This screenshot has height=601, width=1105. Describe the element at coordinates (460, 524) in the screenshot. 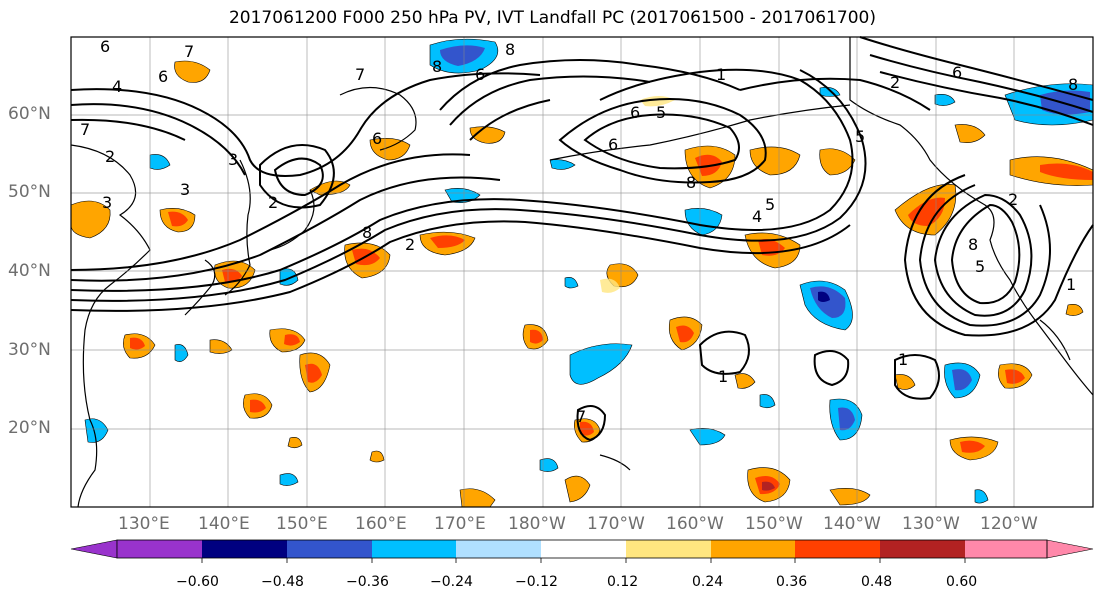

I see `lon-label-170e: 170°E` at that location.